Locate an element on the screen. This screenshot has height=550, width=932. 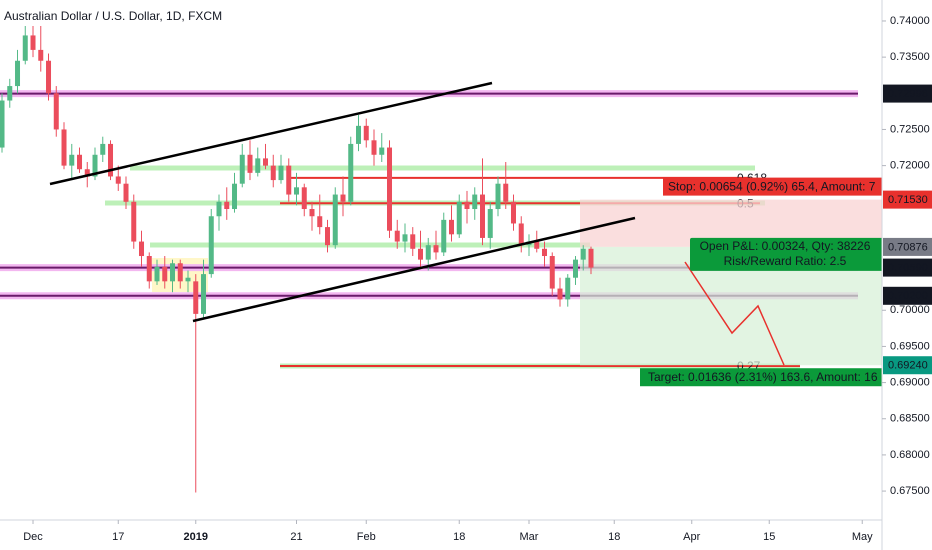
stop-label-bg is located at coordinates (772, 186).